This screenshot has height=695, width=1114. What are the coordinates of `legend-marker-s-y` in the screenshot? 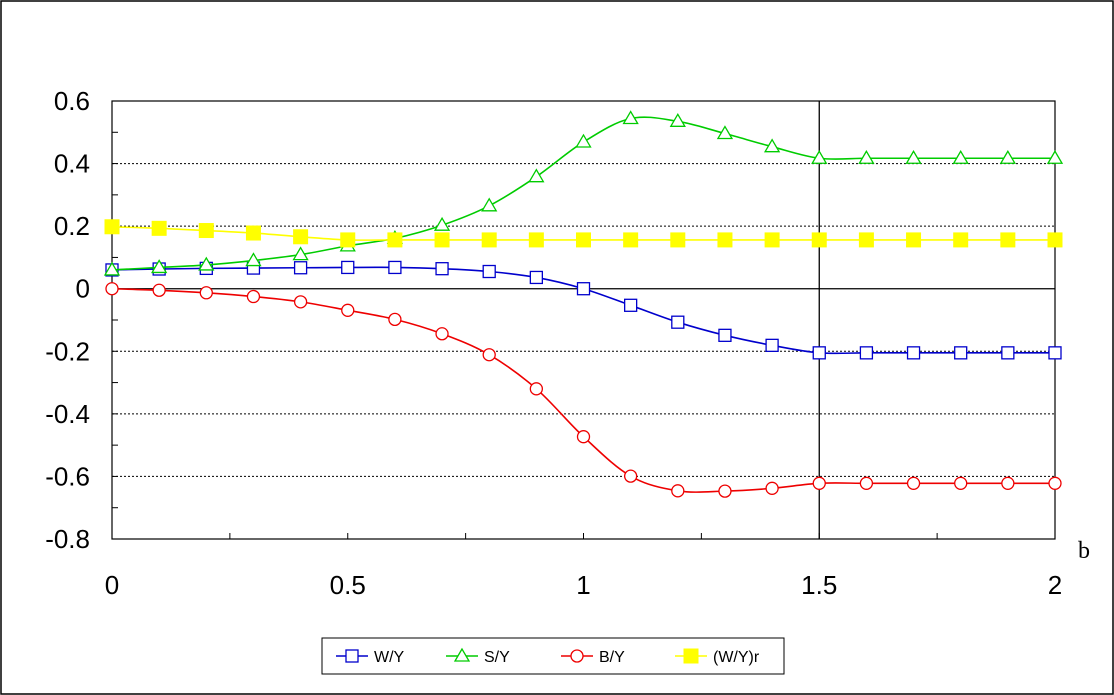 It's located at (462, 654).